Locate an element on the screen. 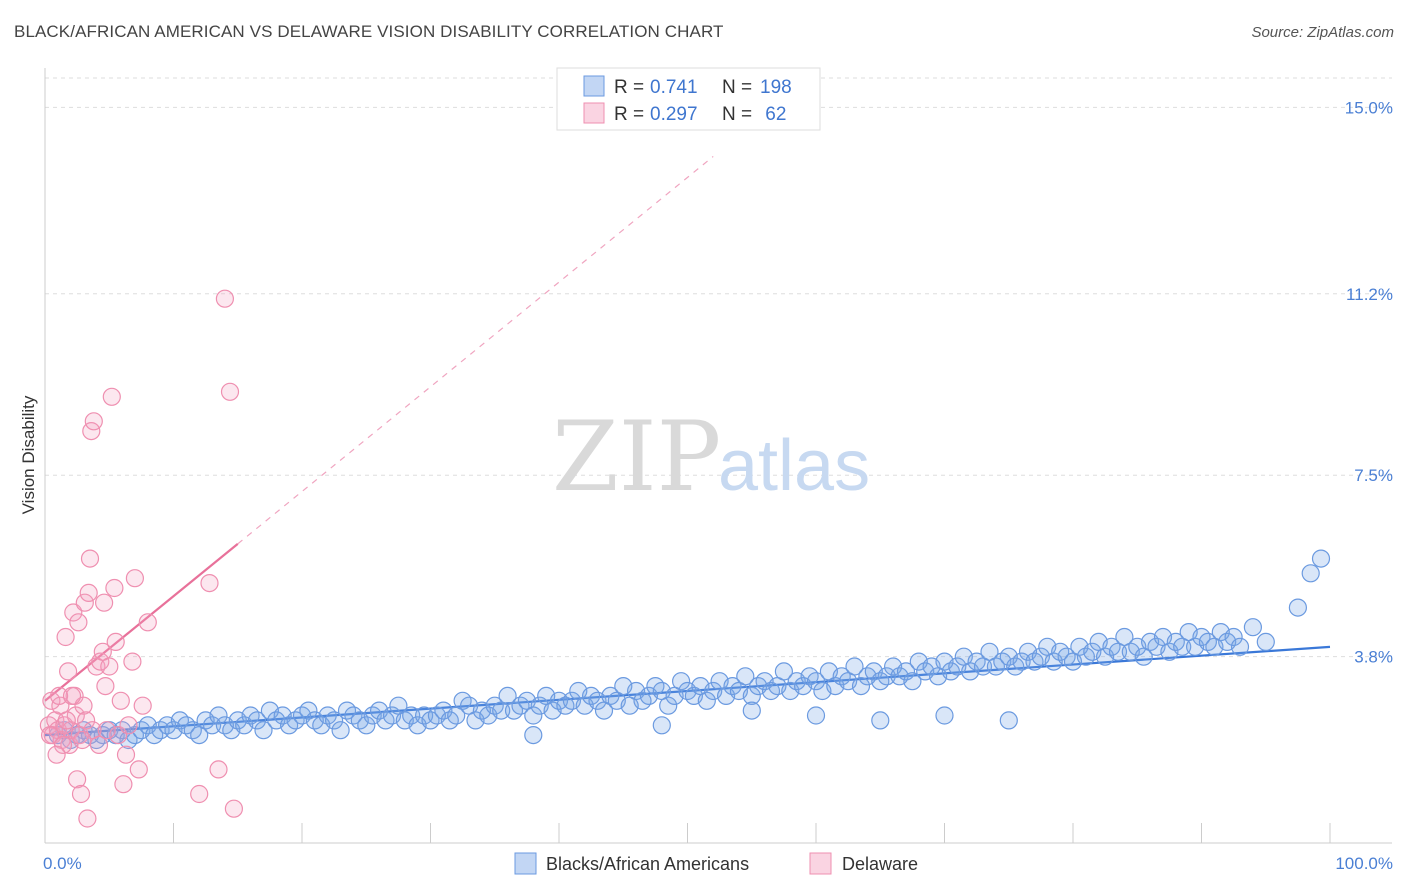 This screenshot has width=1406, height=892. y-tick-label: 3.8% is located at coordinates (1373, 657).